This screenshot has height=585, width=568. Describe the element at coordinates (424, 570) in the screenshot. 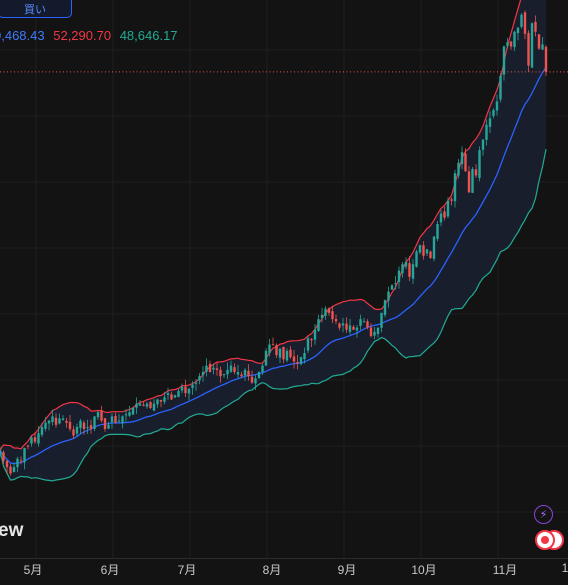

I see `x-tick-label: 10月` at that location.